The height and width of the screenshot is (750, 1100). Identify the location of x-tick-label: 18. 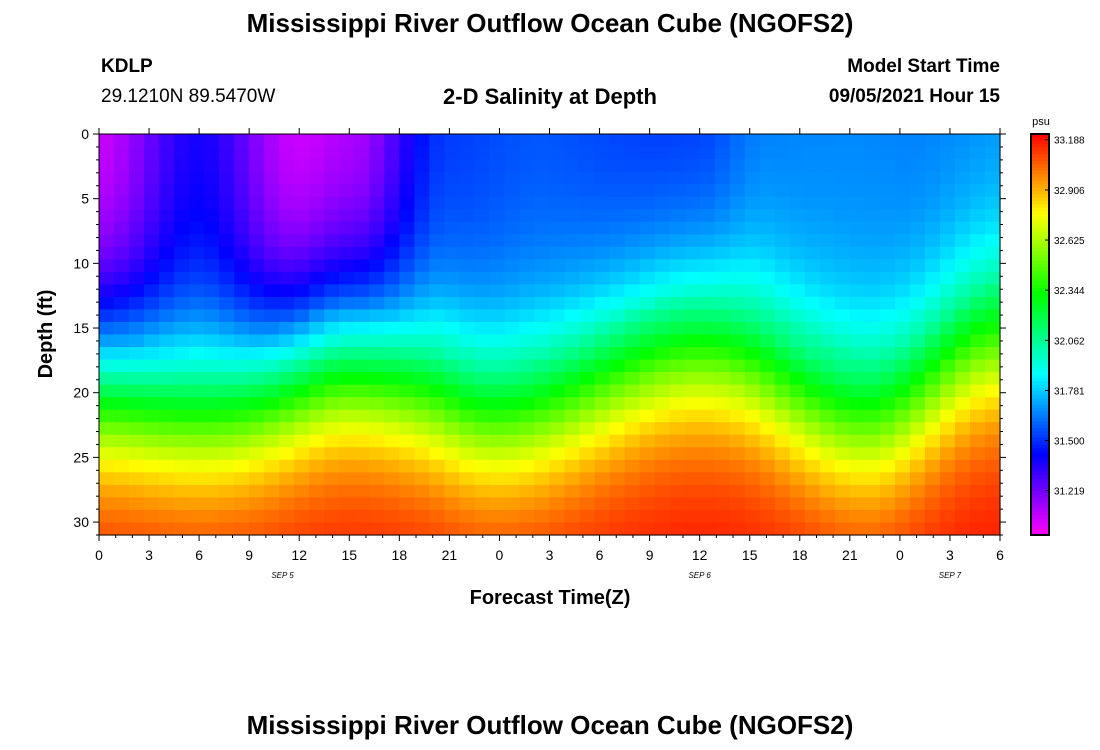
(400, 555).